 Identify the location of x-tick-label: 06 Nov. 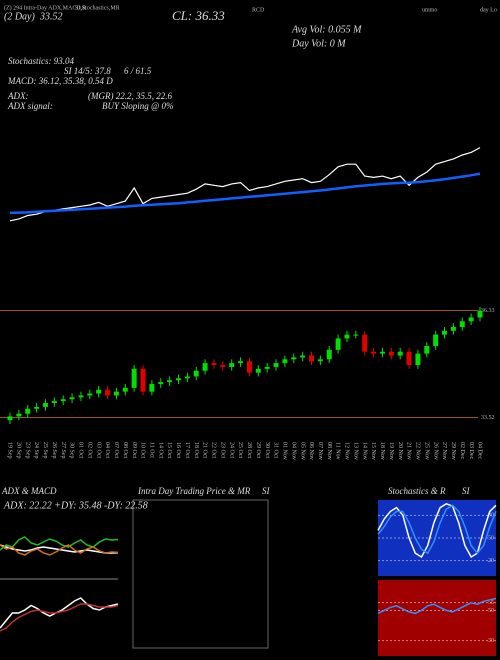
(311, 451).